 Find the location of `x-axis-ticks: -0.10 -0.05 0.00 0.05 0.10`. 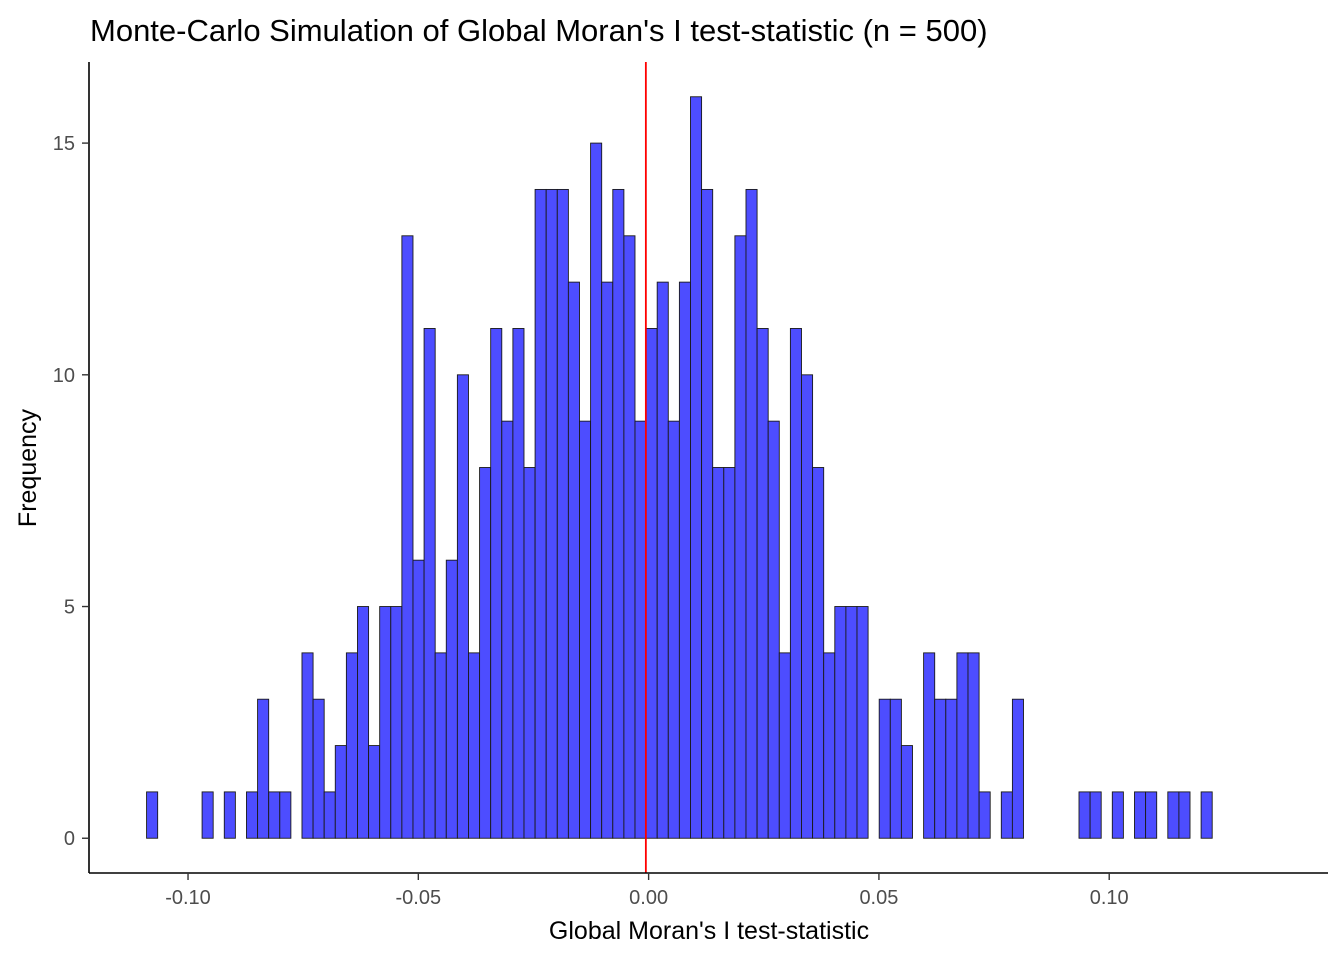

x-axis-ticks: -0.10 -0.05 0.00 0.05 0.10 is located at coordinates (647, 891).